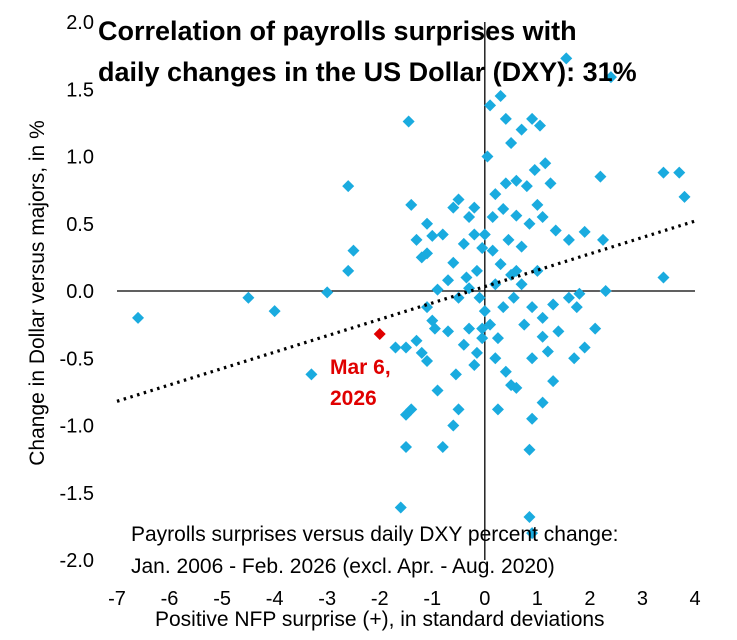  I want to click on y-tick-labels: 2.0 1.5 1.0 0.5 0.0 -0.5 -1.0 -1.5 -2.0, so click(77, 292).